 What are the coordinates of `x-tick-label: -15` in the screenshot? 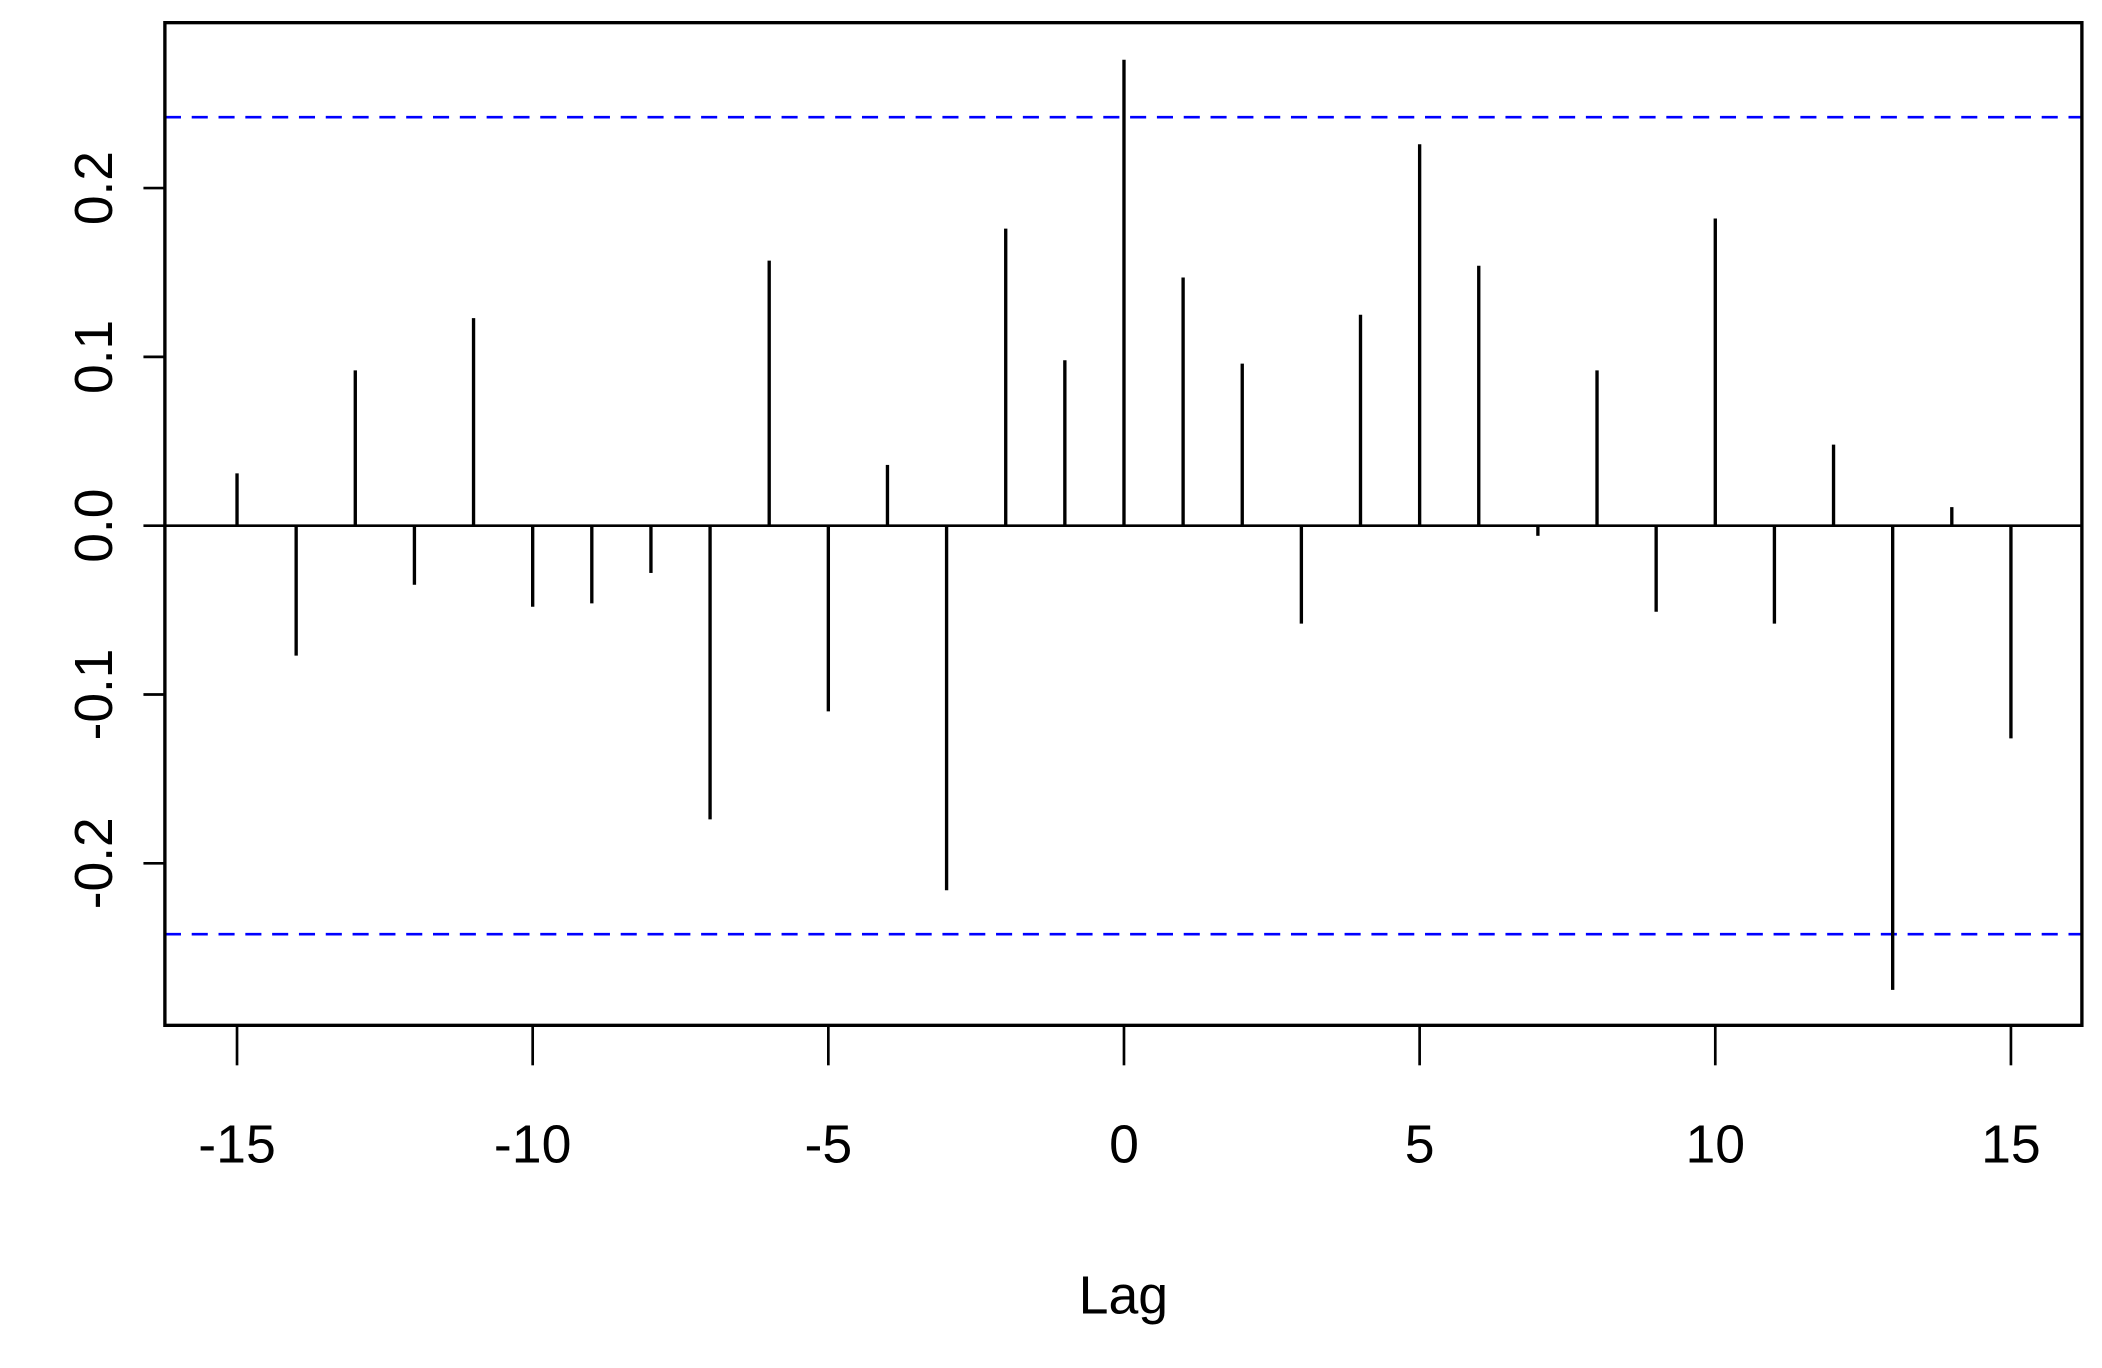 It's located at (236, 1145).